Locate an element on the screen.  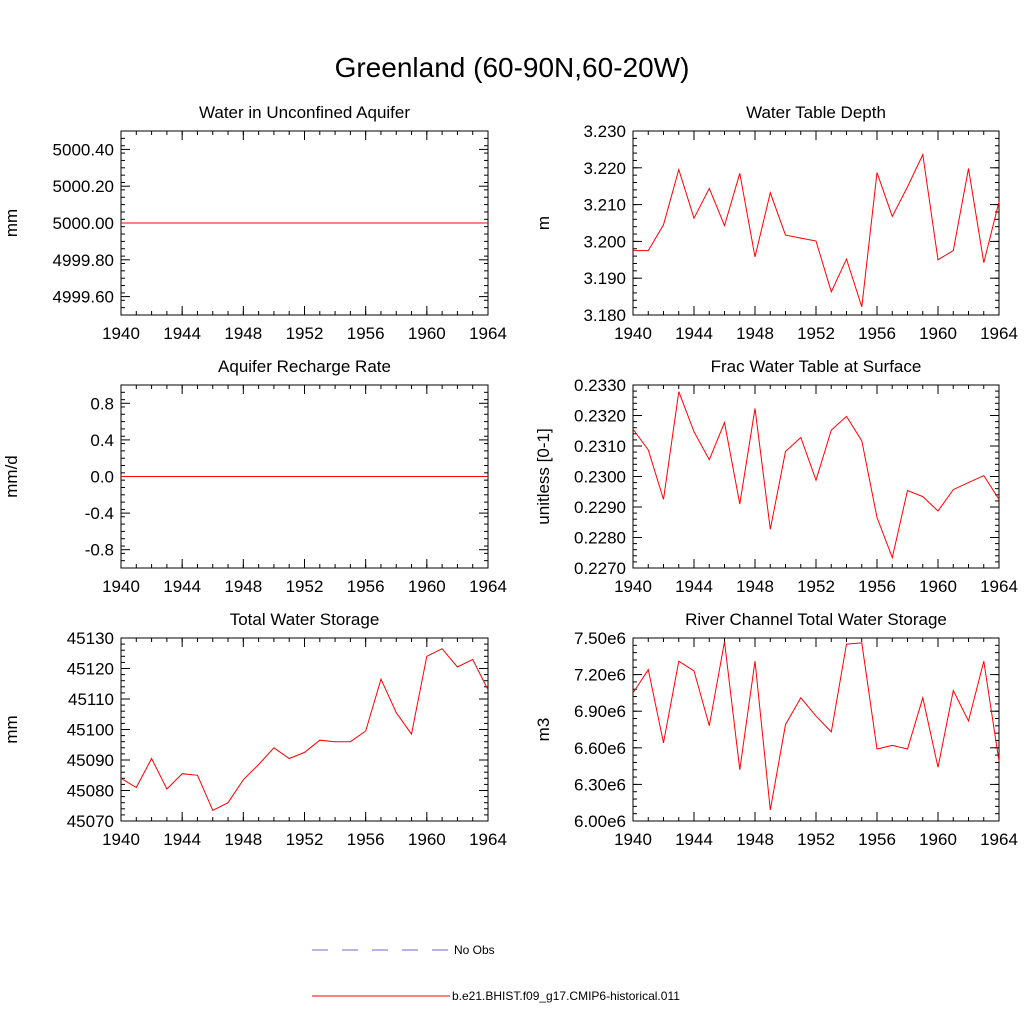
y-tick-label: 4999.60 is located at coordinates (83, 297).